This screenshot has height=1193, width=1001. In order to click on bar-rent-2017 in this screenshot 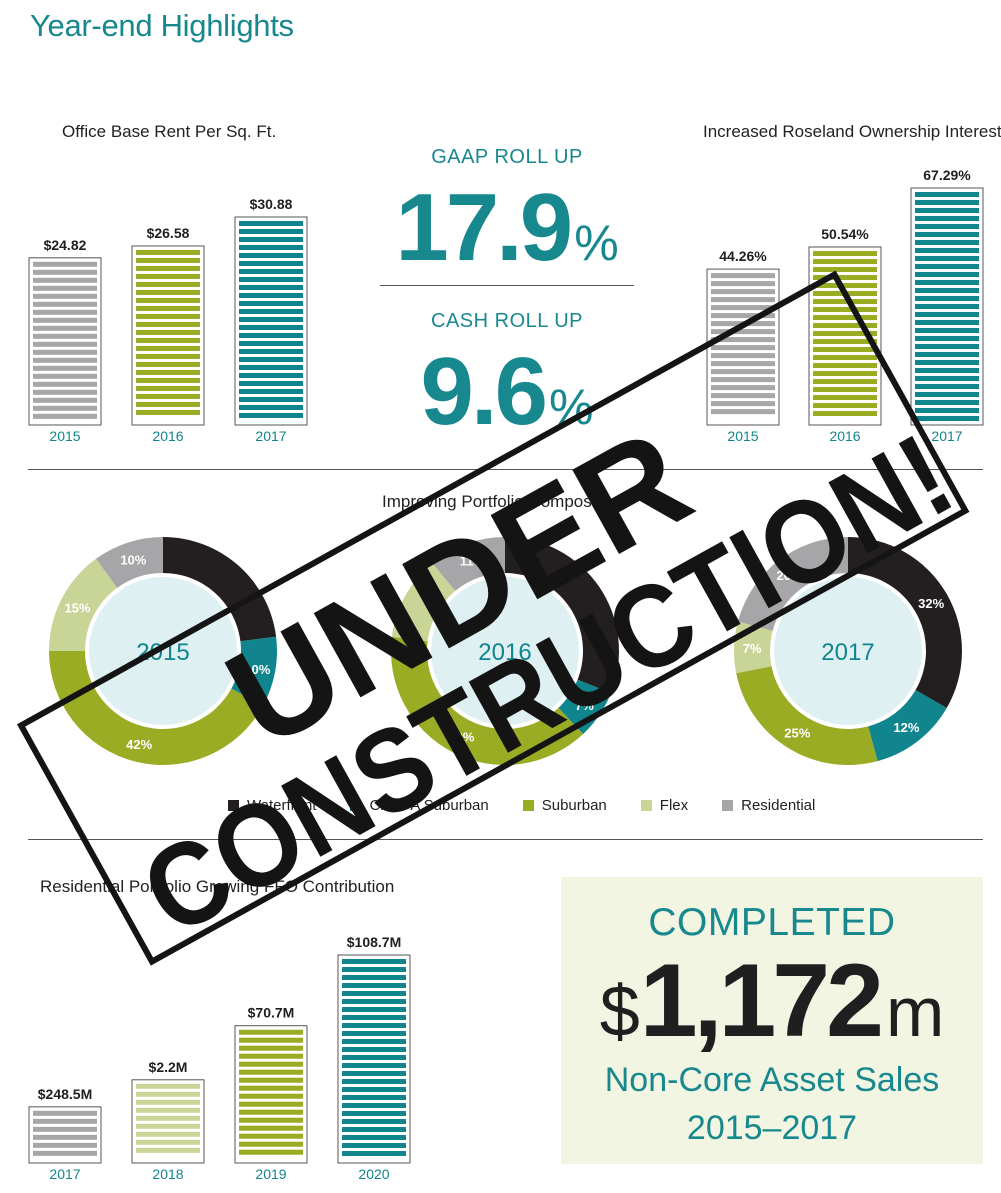, I will do `click(271, 321)`.